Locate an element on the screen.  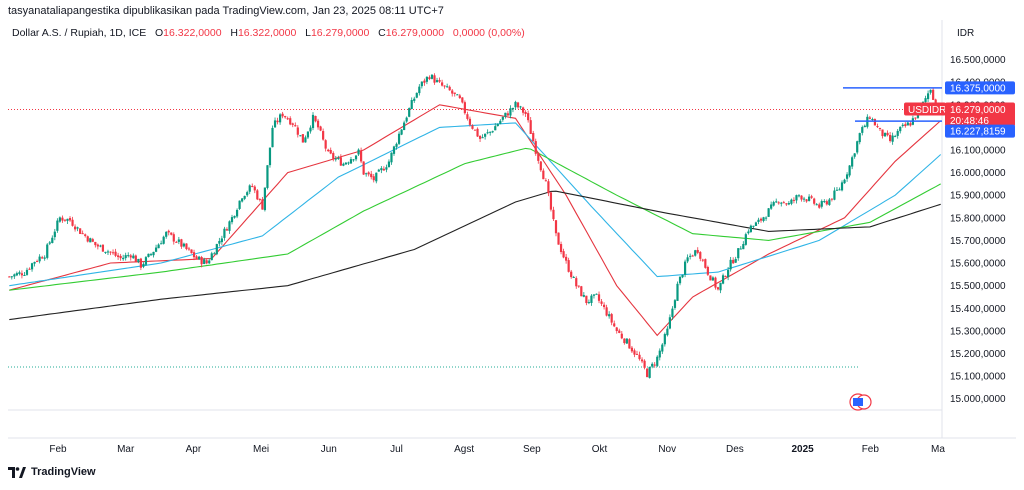
symbol-tag-text: USDIDR is located at coordinates (927, 110).